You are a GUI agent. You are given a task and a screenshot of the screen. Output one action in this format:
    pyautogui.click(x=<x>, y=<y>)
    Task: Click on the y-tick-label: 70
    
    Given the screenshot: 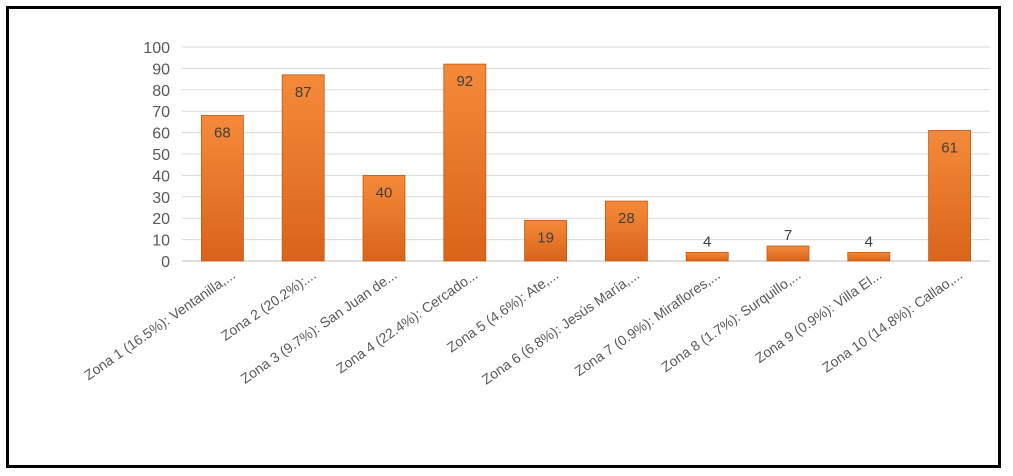 What is the action you would take?
    pyautogui.click(x=161, y=112)
    